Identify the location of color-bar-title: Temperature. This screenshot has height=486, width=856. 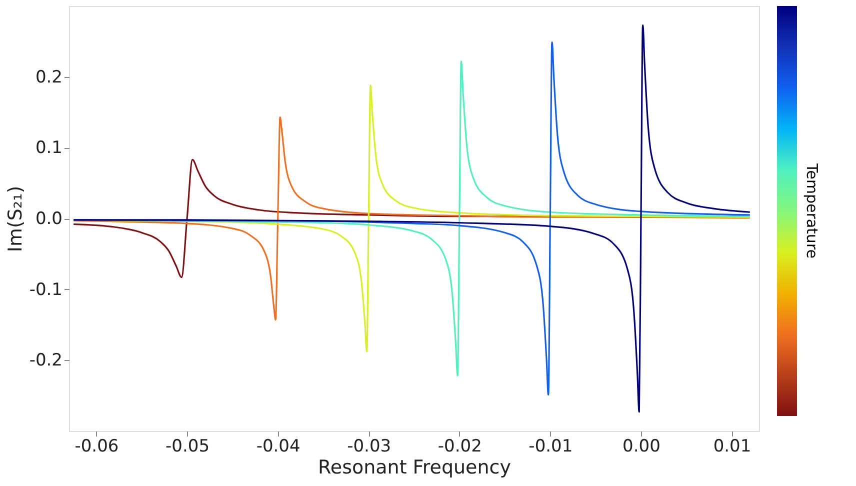
(812, 210).